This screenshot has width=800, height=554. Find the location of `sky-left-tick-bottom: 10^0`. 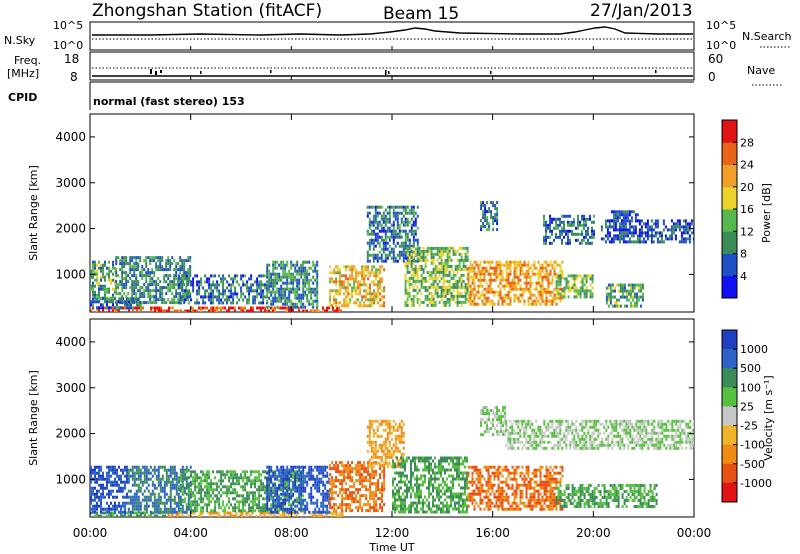

sky-left-tick-bottom: 10^0 is located at coordinates (68, 45).